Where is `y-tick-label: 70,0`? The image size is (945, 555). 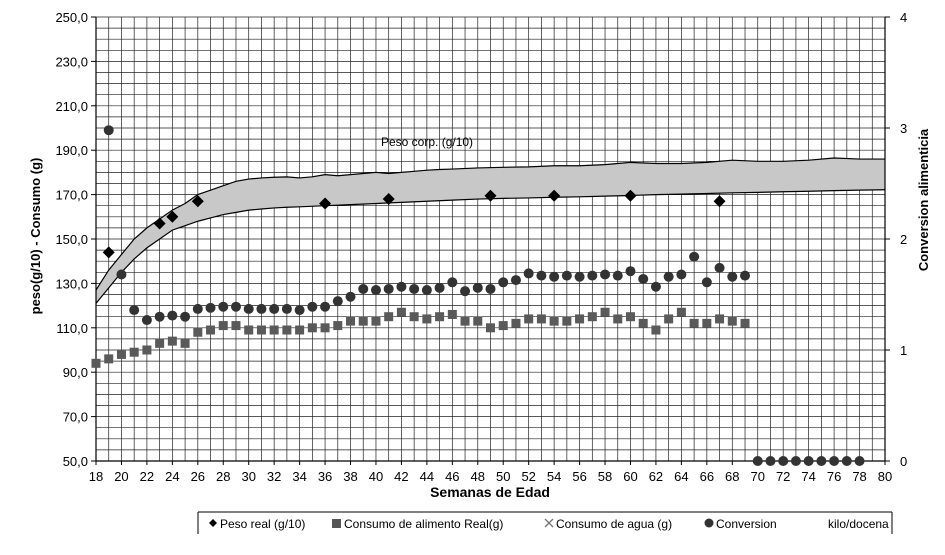 y-tick-label: 70,0 is located at coordinates (75, 417).